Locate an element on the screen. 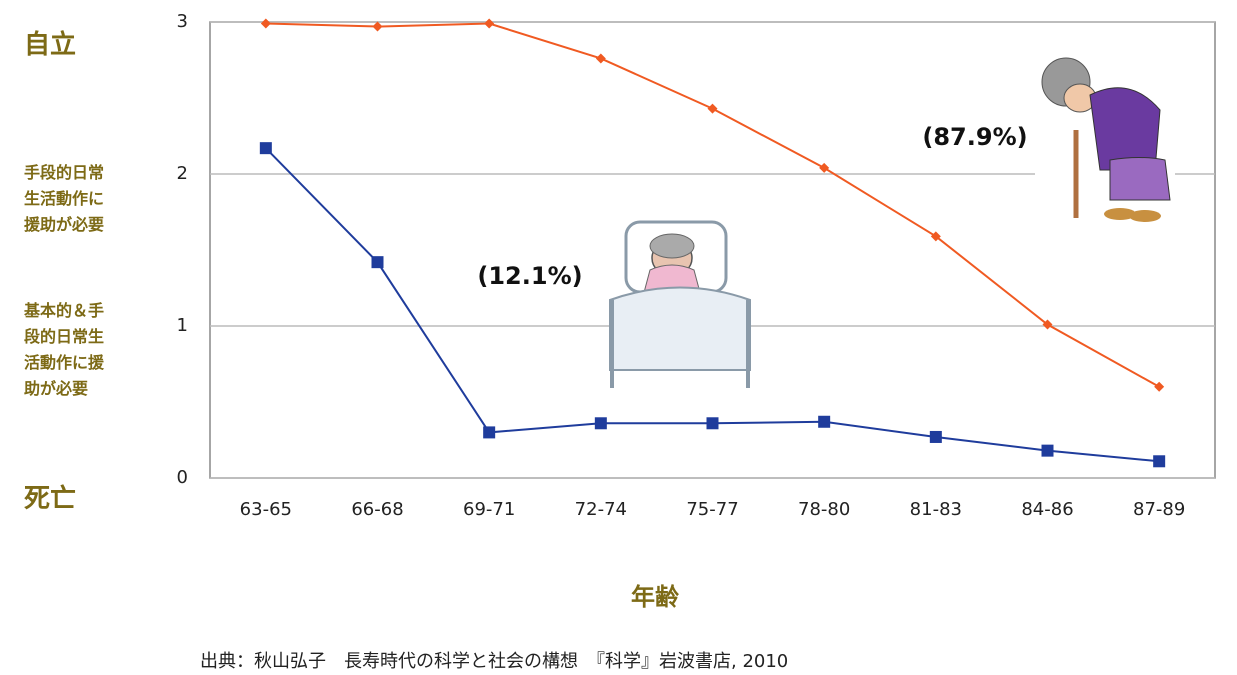  x-tick-label: 66-68 is located at coordinates (377, 509).